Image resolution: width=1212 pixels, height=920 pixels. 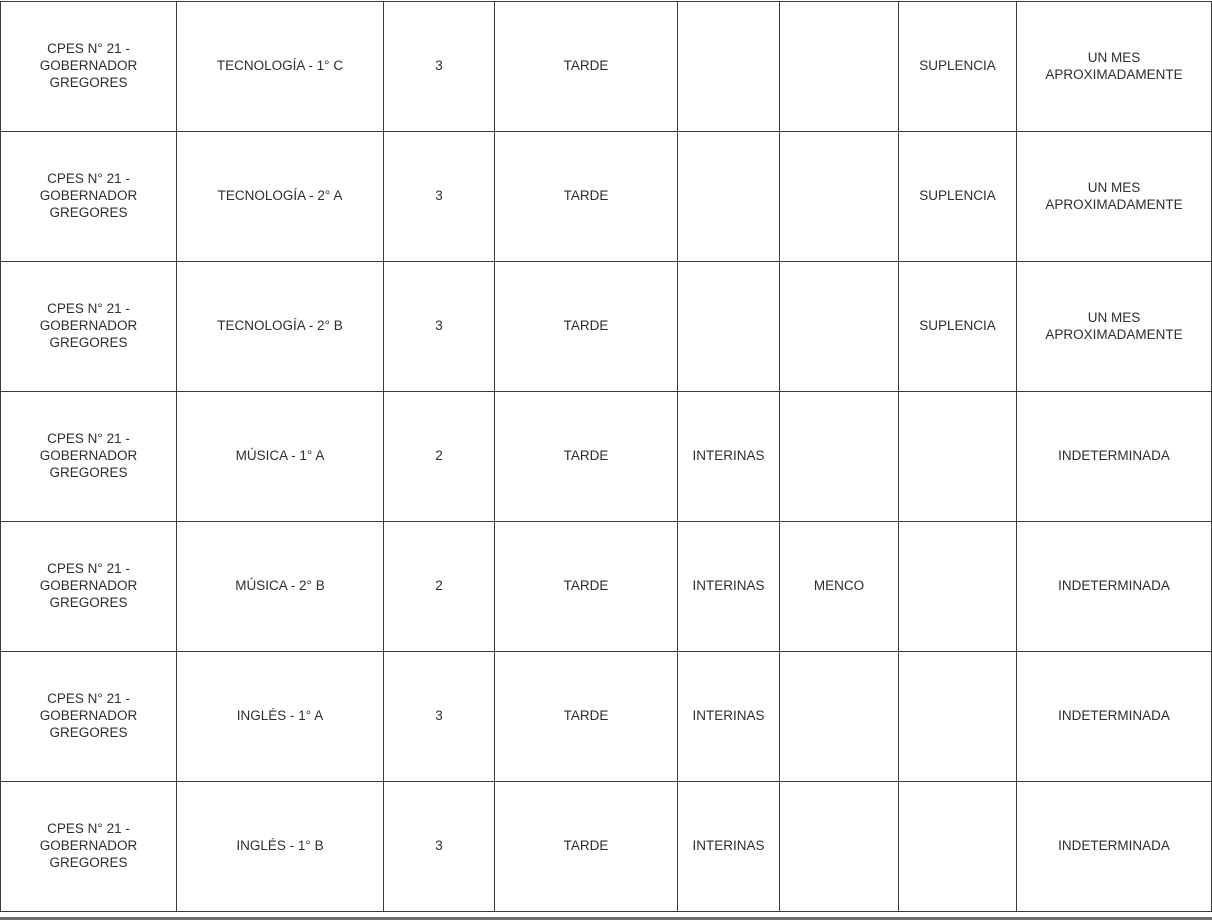 What do you see at coordinates (606, 918) in the screenshot?
I see `cutoff-border-band` at bounding box center [606, 918].